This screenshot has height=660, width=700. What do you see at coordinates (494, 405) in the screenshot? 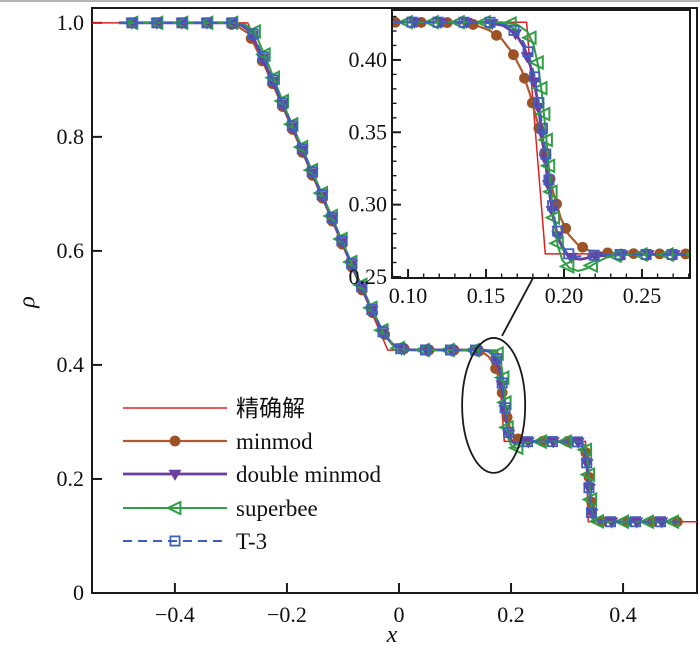
I see `zoom-region-ellipse` at bounding box center [494, 405].